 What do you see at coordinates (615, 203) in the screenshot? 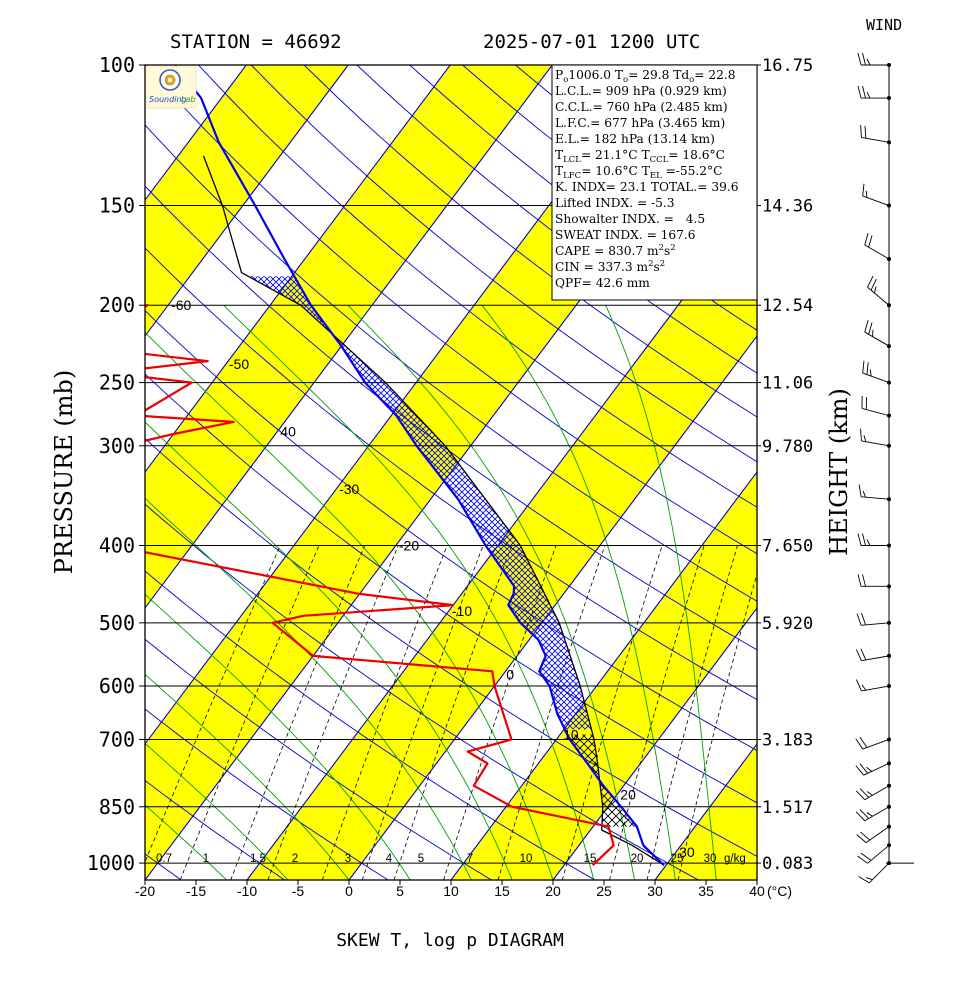
I see `idx-lifted: Lifted INDX. = -5.3` at bounding box center [615, 203].